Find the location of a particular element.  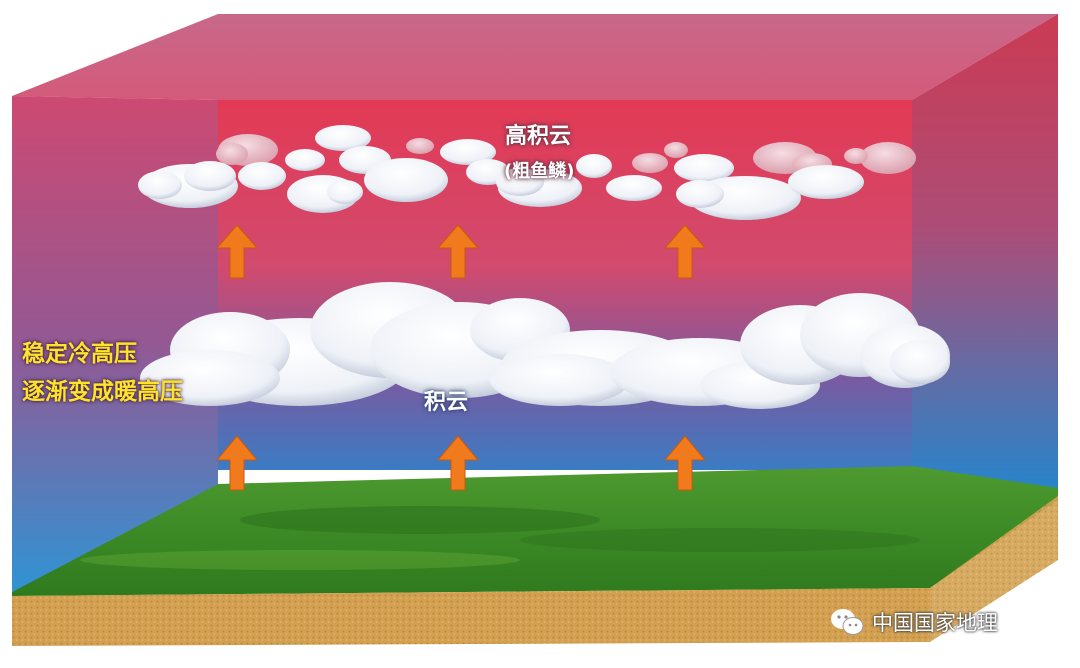

label-stable-cold-high: 稳定冷高压 is located at coordinates (79, 354).